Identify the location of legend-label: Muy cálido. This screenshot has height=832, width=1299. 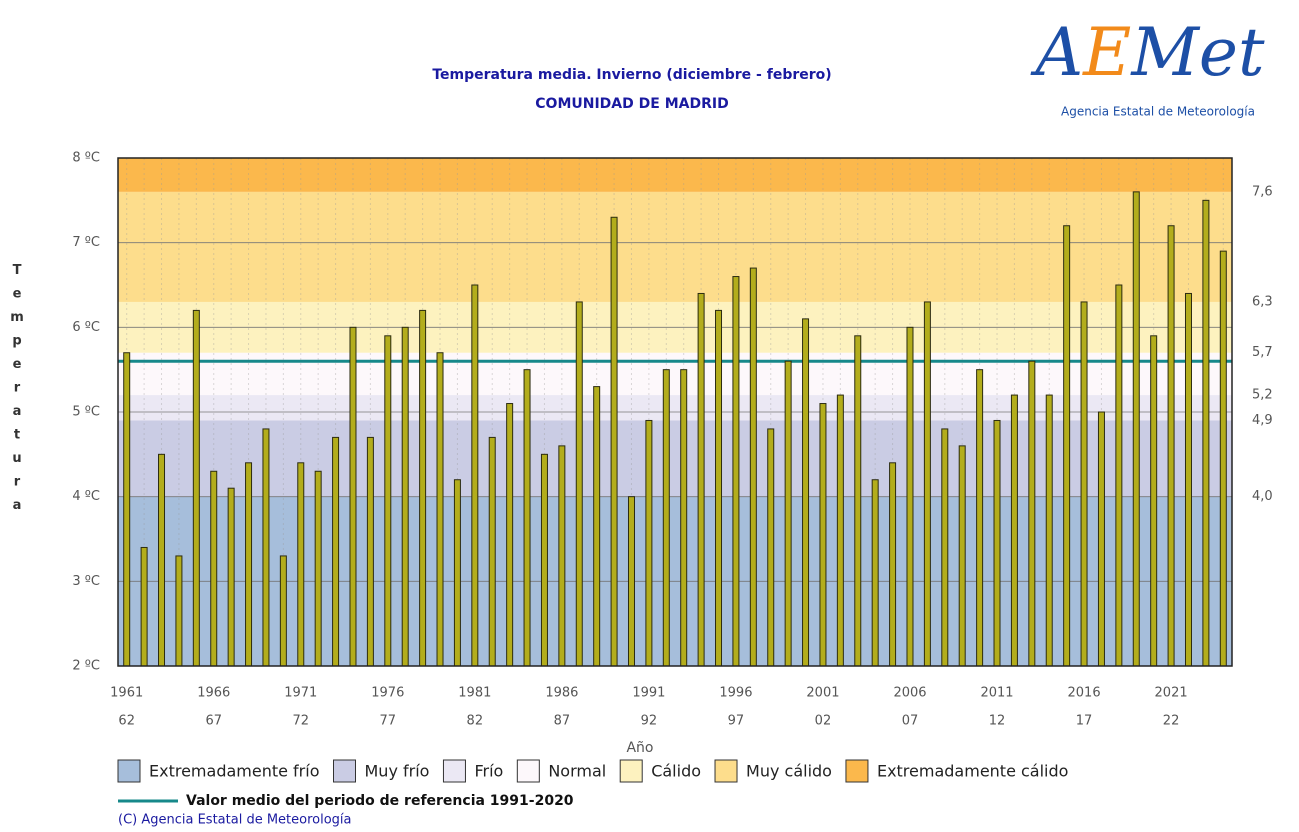
(789, 771).